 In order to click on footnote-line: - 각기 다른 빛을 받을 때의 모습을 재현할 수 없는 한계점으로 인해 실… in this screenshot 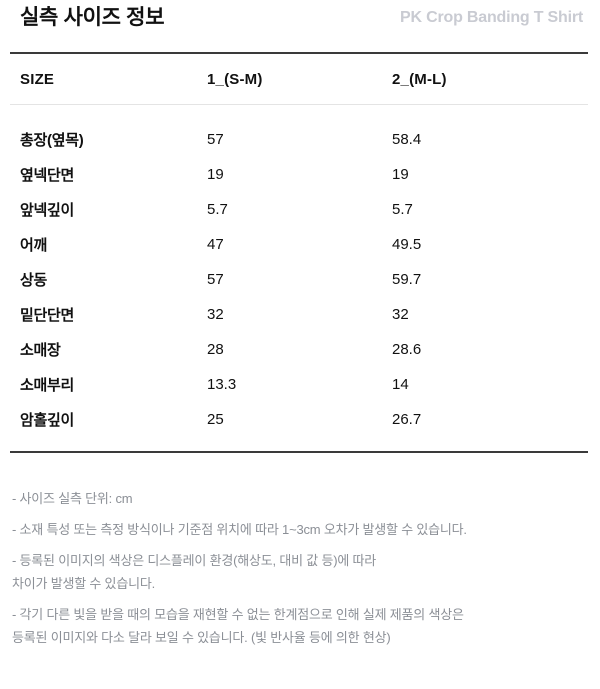, I will do `click(238, 614)`.